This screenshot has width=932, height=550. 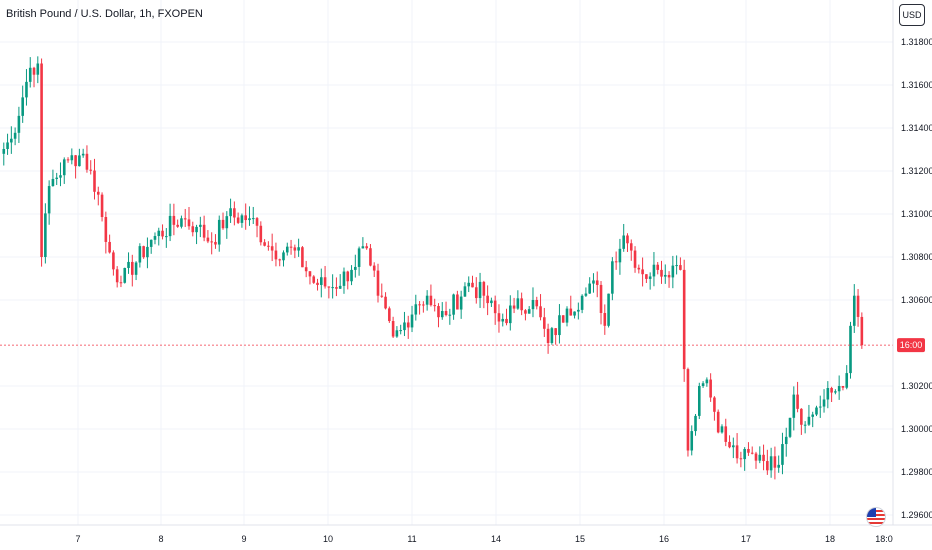 What do you see at coordinates (916, 128) in the screenshot?
I see `y-tick-label: 1.31400` at bounding box center [916, 128].